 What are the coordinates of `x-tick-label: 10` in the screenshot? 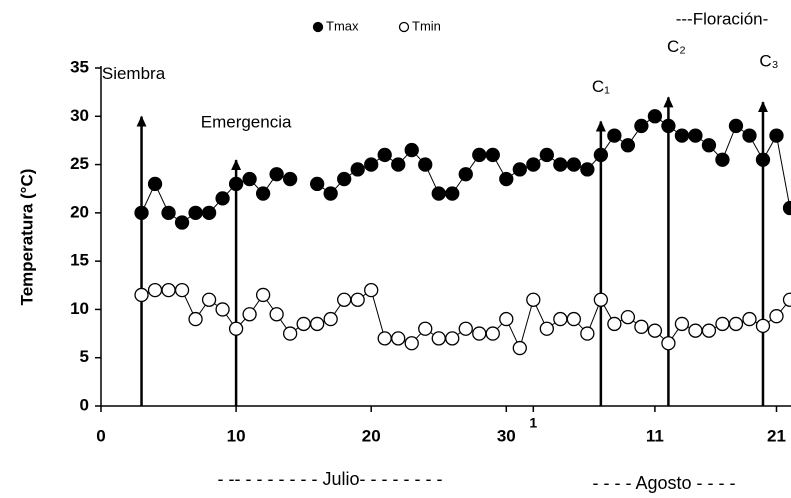 It's located at (236, 435).